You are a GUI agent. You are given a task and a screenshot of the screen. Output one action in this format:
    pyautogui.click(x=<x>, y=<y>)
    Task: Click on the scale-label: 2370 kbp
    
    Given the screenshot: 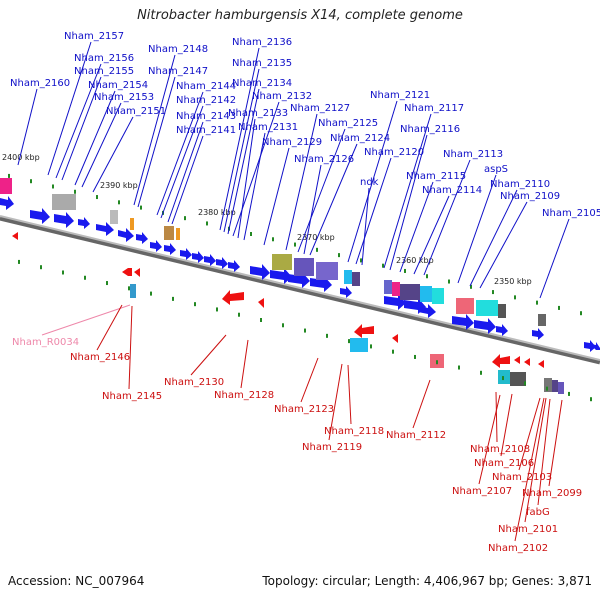 What is the action you would take?
    pyautogui.click(x=316, y=237)
    